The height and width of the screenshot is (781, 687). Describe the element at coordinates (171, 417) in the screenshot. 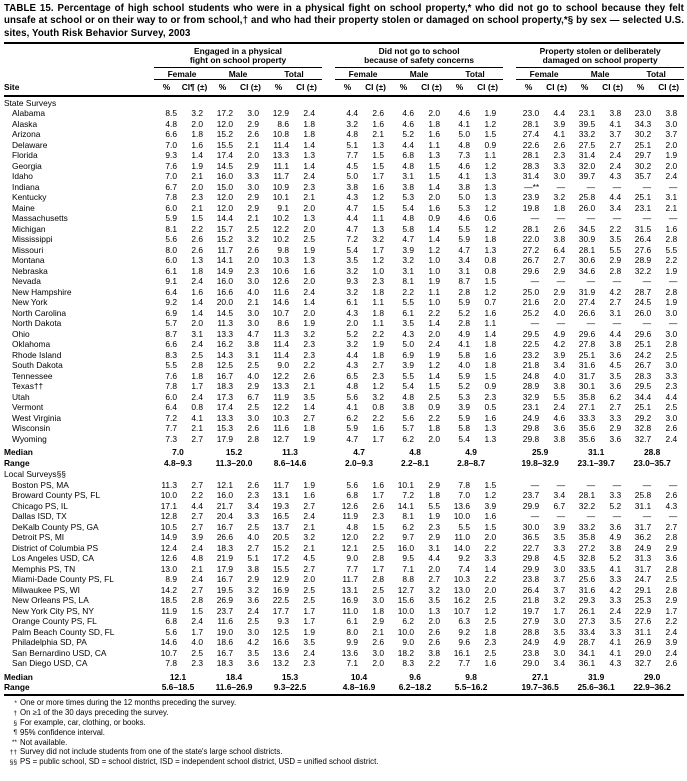

I see `percent-value: 7.2` at that location.